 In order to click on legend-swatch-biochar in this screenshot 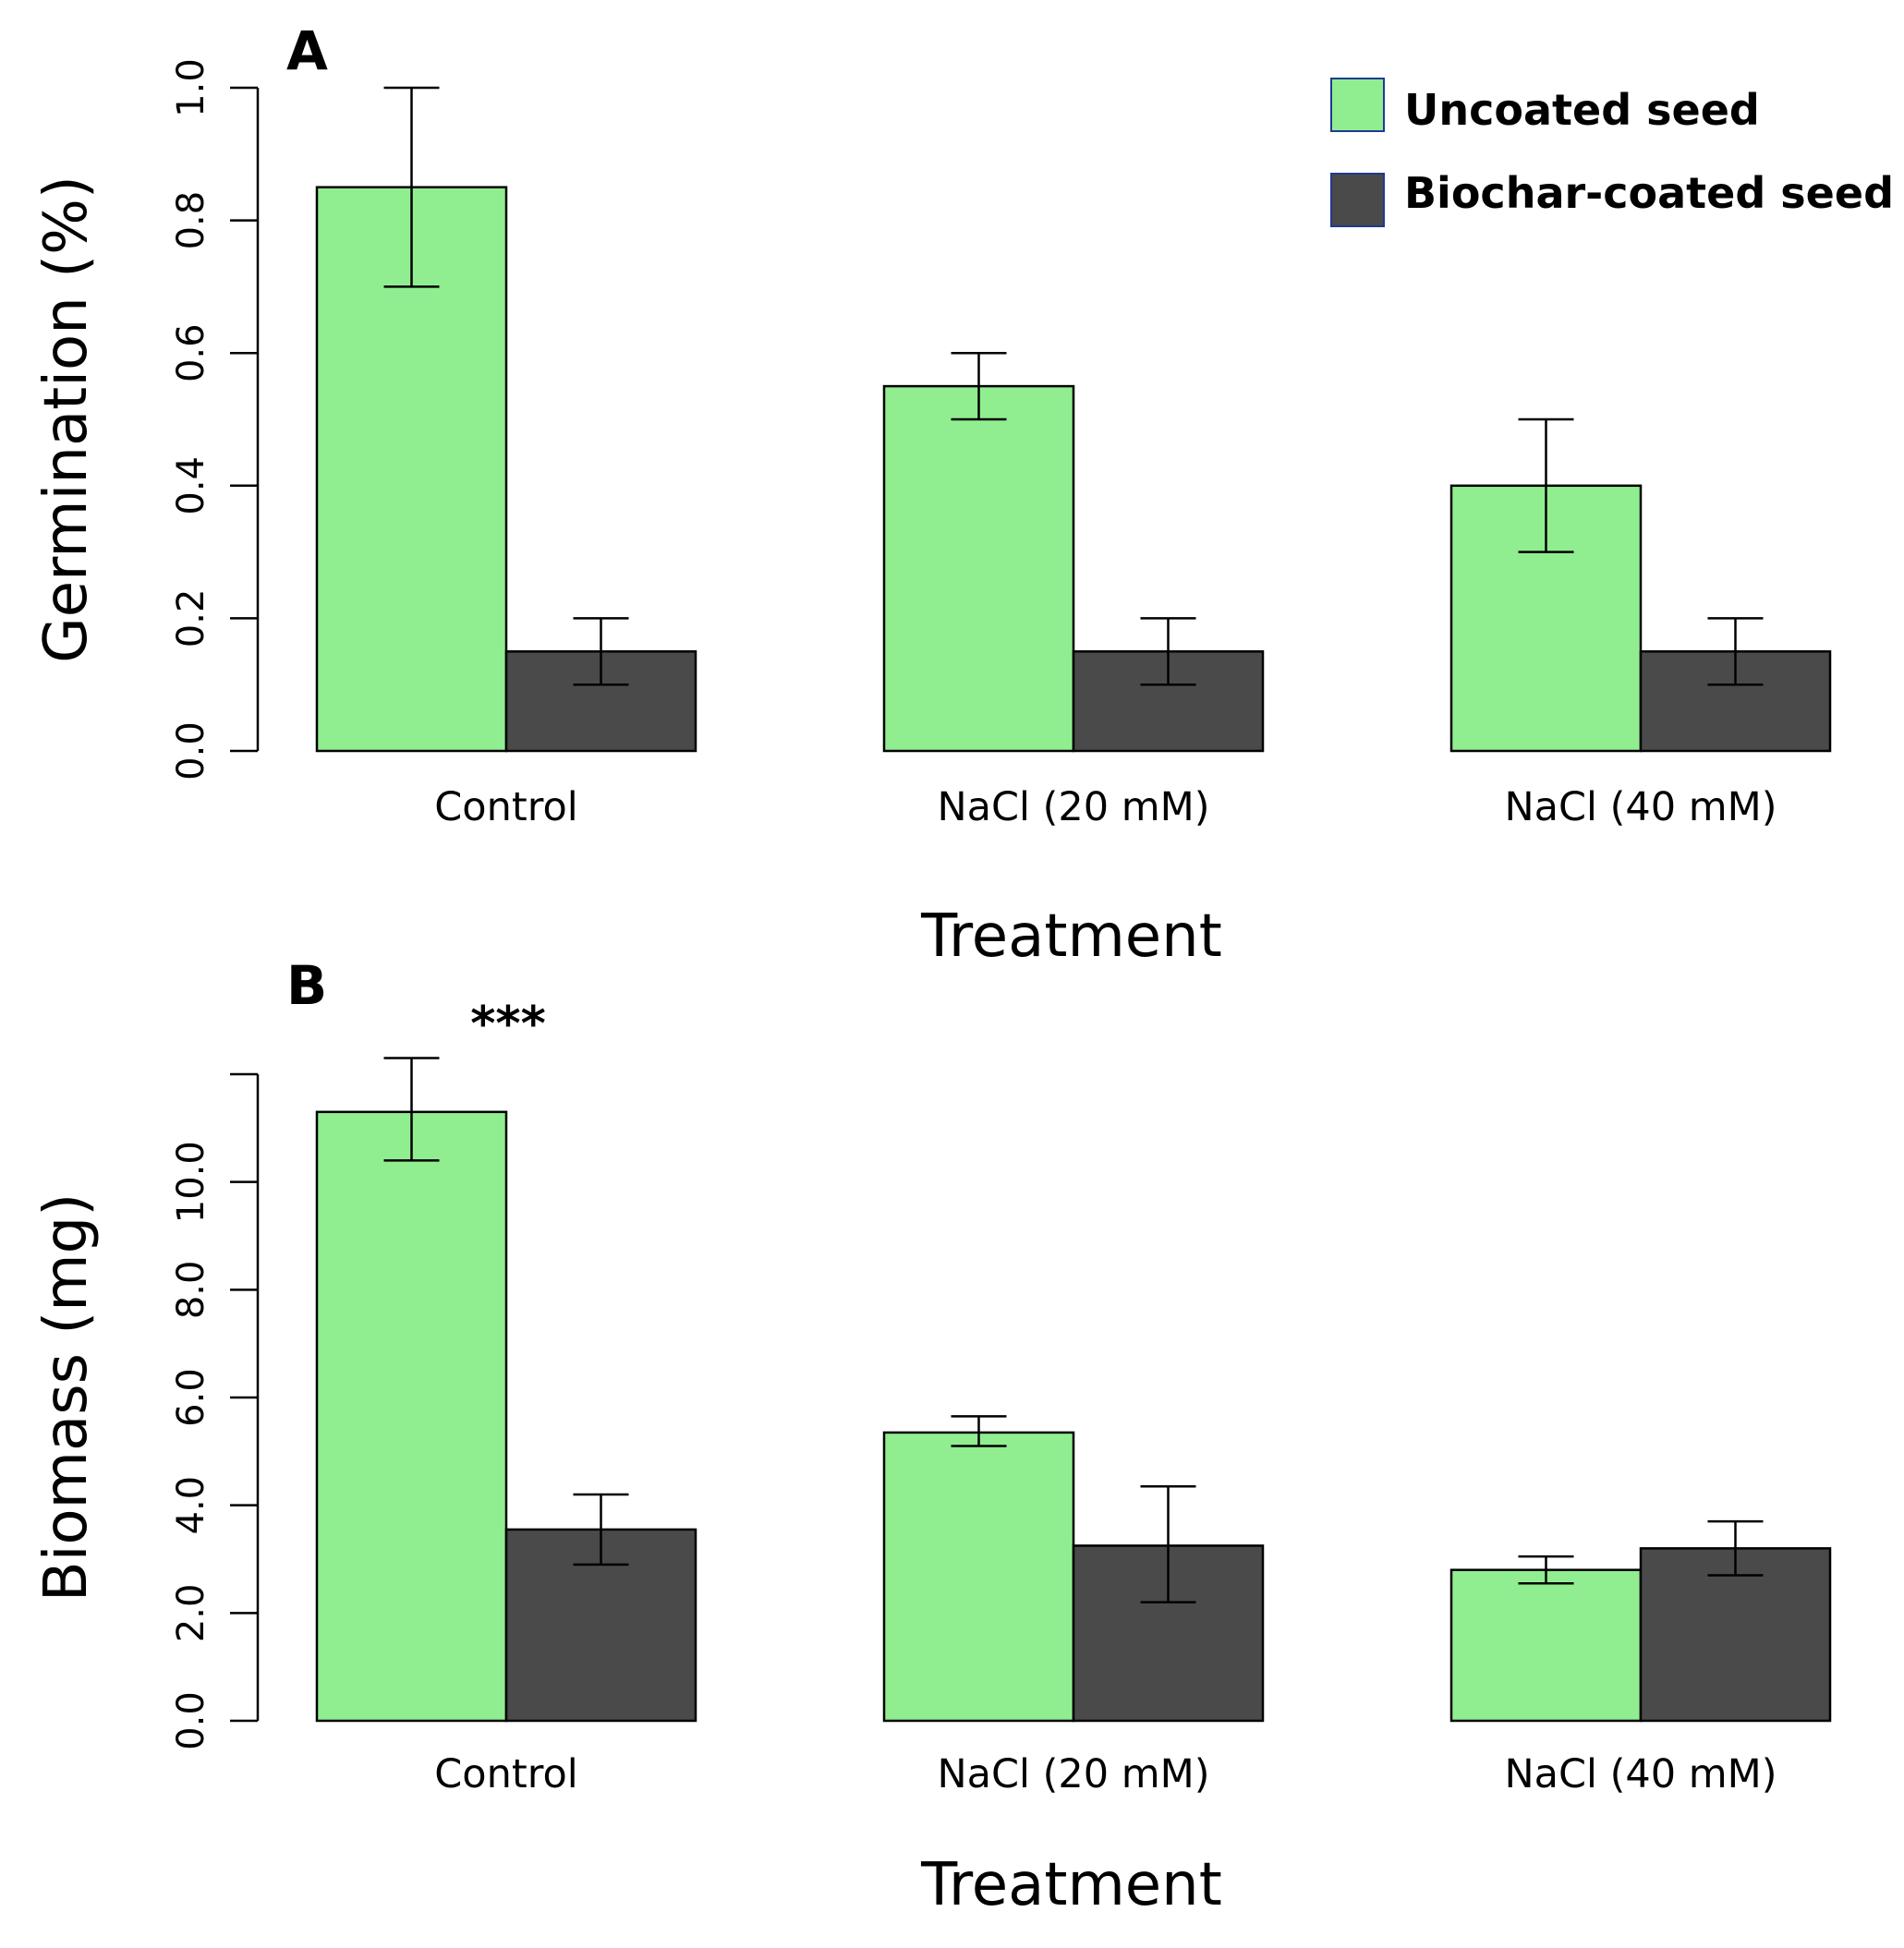, I will do `click(1357, 200)`.